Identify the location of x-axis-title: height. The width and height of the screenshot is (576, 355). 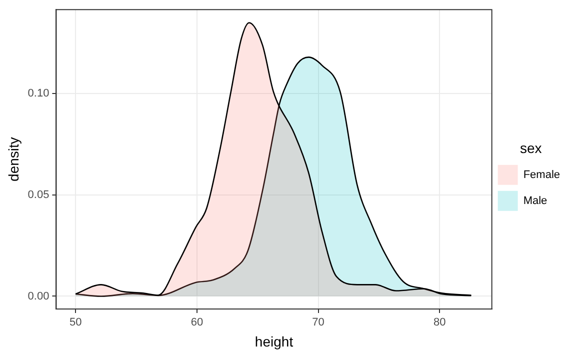
(274, 341).